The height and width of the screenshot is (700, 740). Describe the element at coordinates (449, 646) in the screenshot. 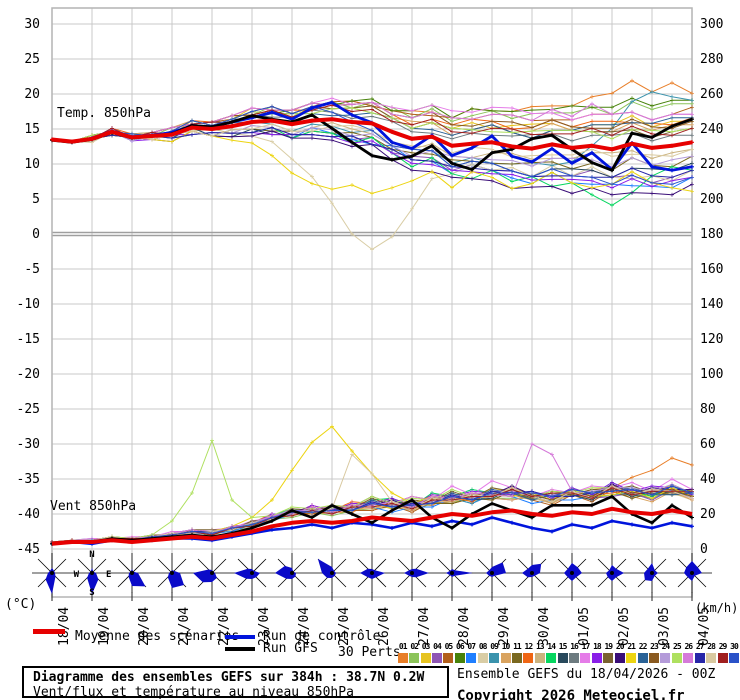

I see `pert-number: 05` at that location.